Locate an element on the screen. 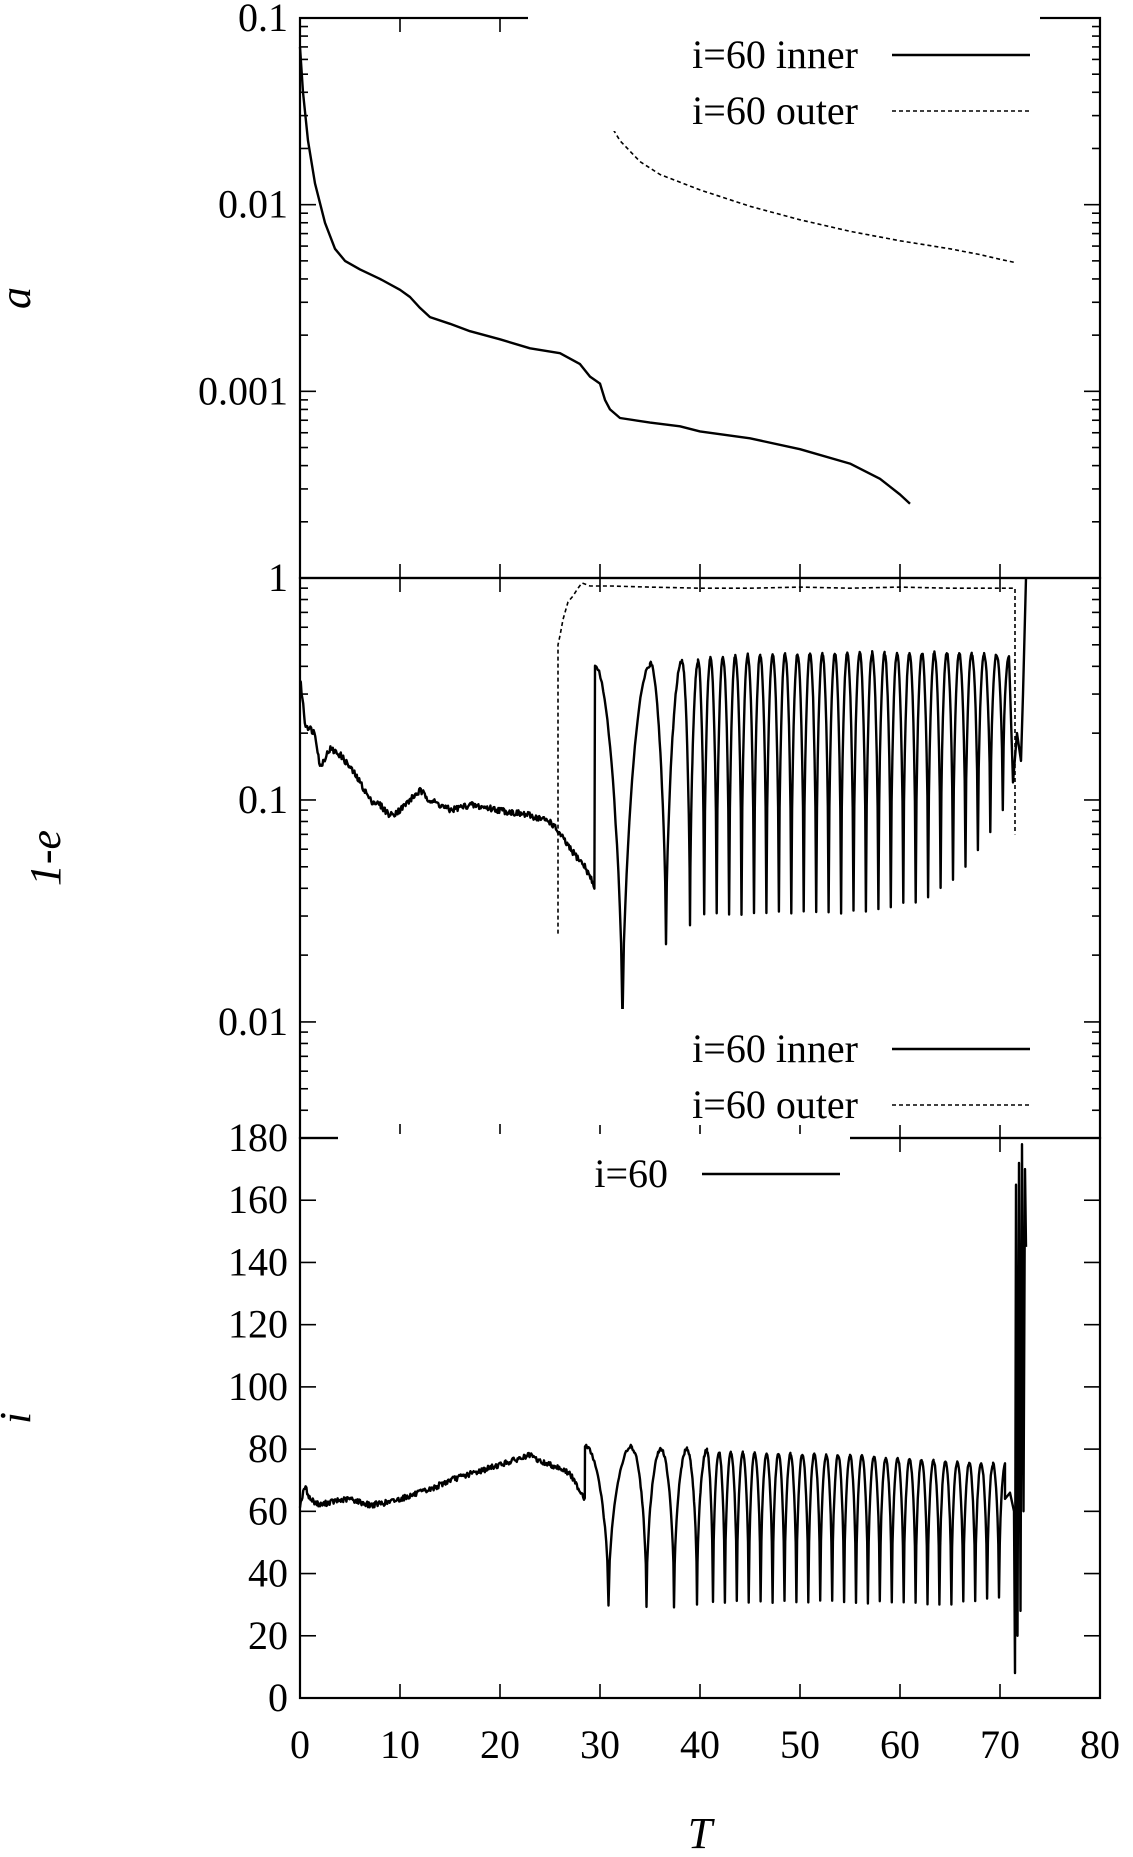 The width and height of the screenshot is (1133, 1857). y-tick-label: 140 is located at coordinates (258, 1261).